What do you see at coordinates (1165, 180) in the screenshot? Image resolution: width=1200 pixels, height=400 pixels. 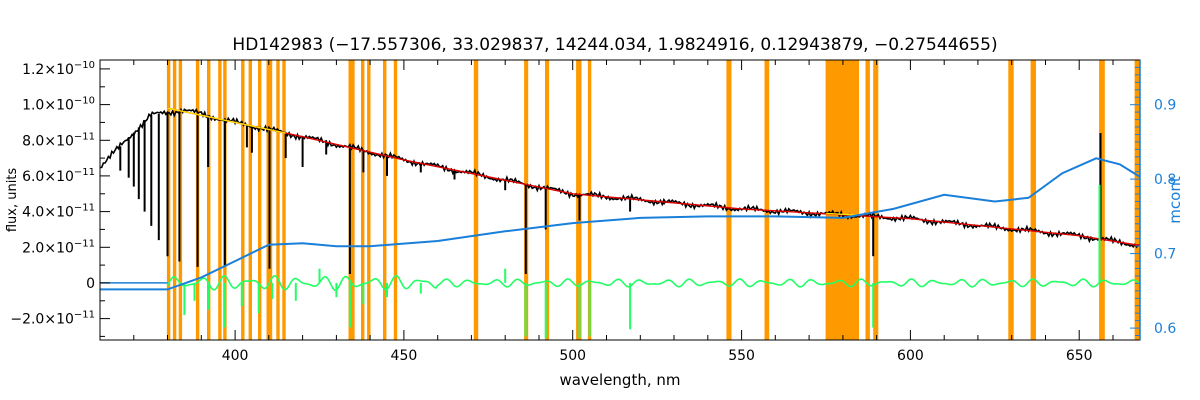 I see `y-right-tick-label: 0.8` at bounding box center [1165, 180].